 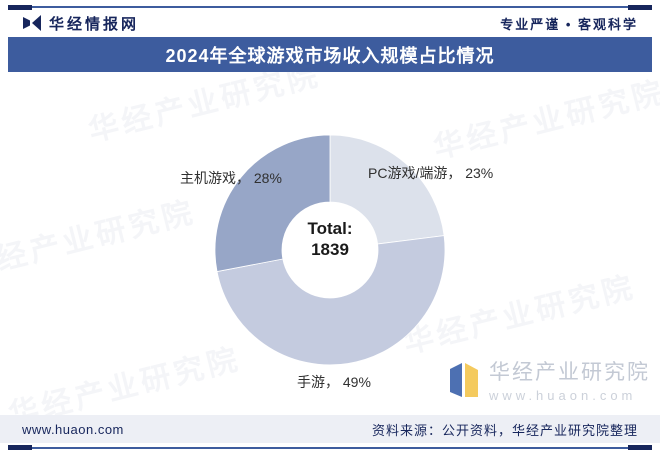 What do you see at coordinates (331, 300) in the screenshot?
I see `pie-slice-手游` at bounding box center [331, 300].